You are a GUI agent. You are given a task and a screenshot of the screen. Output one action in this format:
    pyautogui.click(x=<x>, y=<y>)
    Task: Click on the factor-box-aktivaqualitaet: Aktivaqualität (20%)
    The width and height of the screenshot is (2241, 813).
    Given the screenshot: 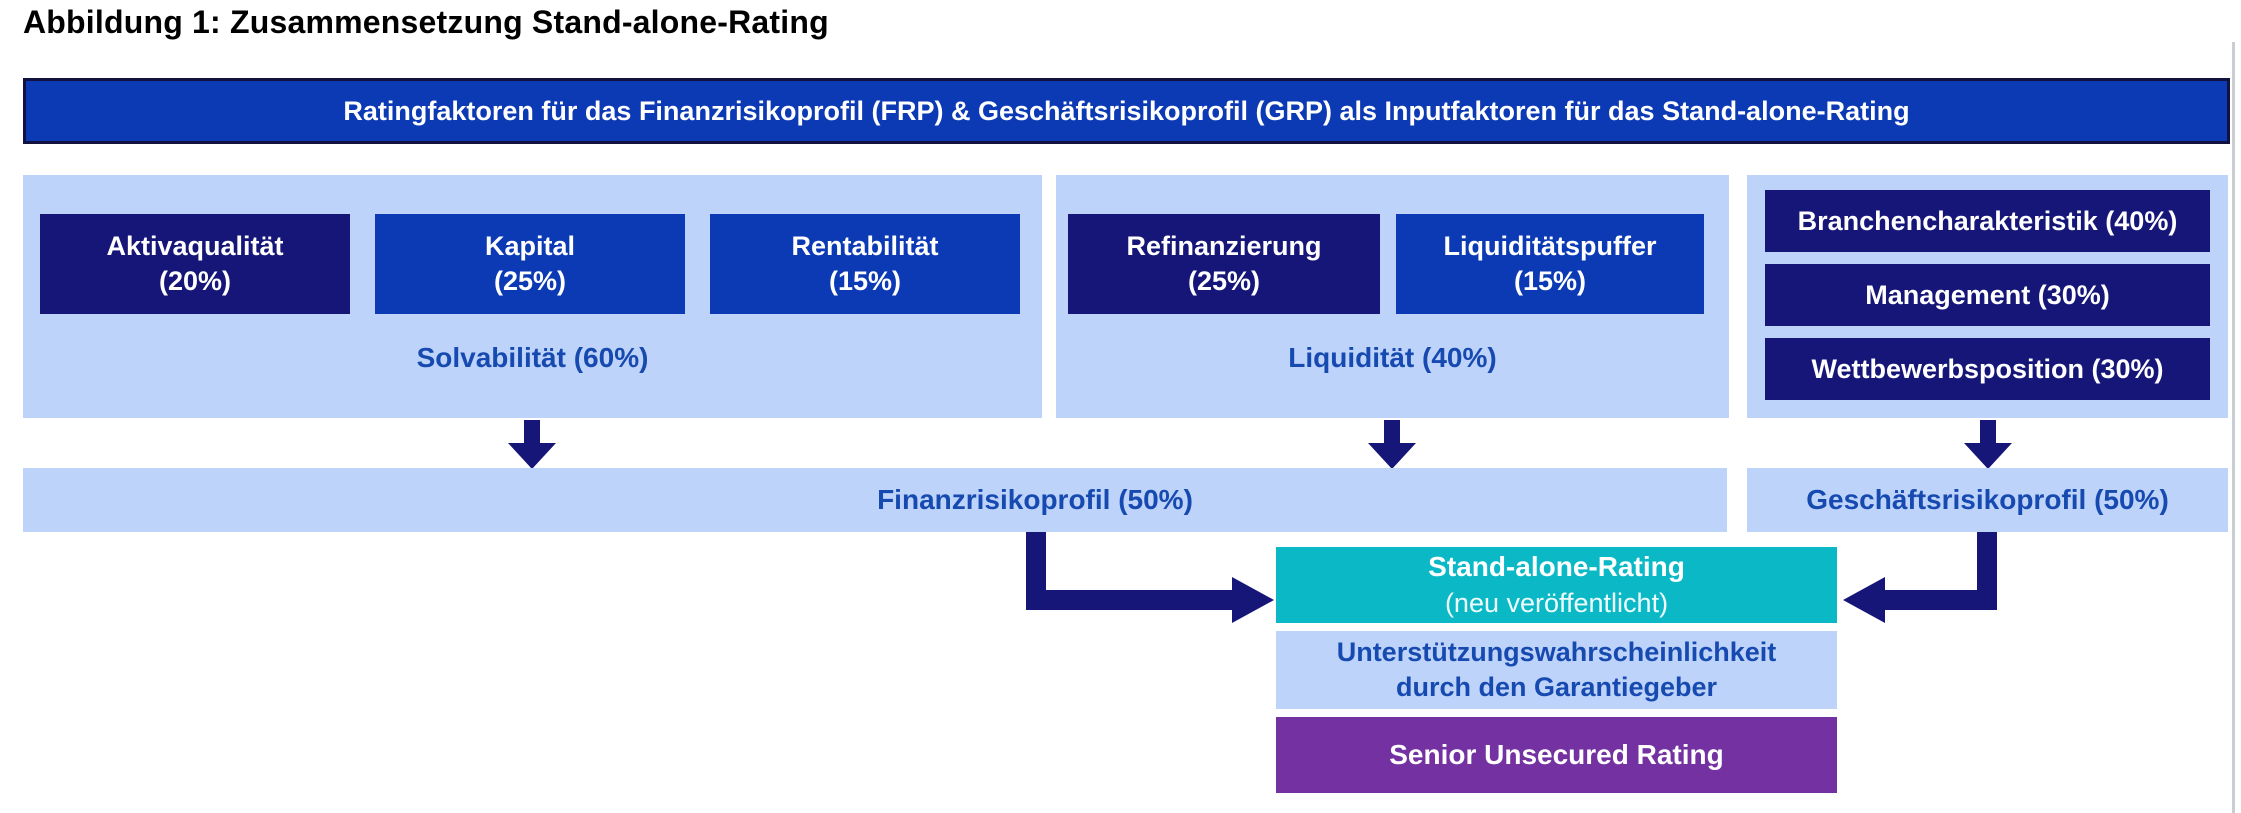 What is the action you would take?
    pyautogui.click(x=195, y=264)
    